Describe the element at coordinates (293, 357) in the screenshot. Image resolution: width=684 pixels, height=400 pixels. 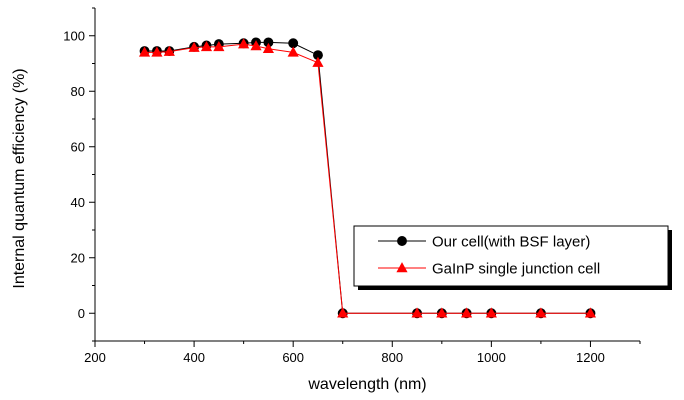
I see `x-tick-label: 600` at that location.